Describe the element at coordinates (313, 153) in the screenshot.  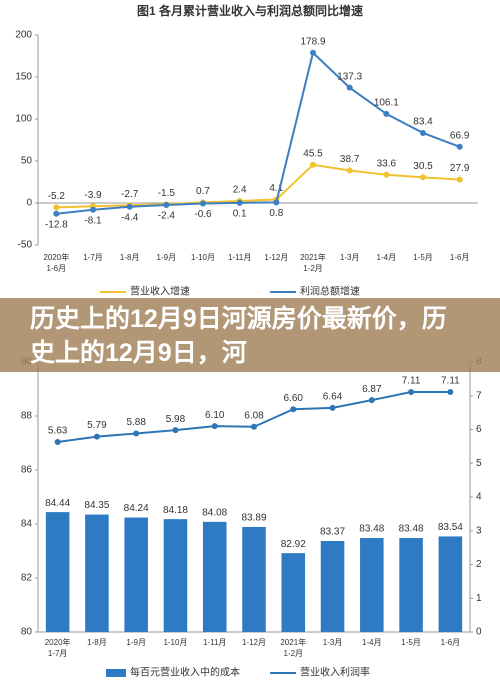
I see `value-label: 45.5` at that location.